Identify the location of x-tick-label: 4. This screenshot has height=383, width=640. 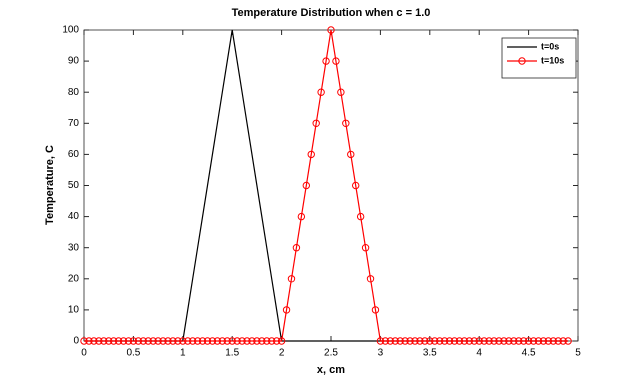
(479, 353).